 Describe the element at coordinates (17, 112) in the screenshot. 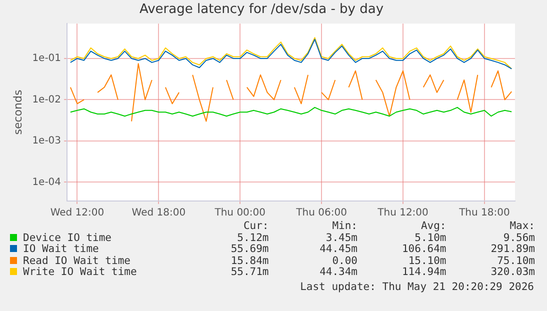

I see `y-axis-title: seconds` at that location.